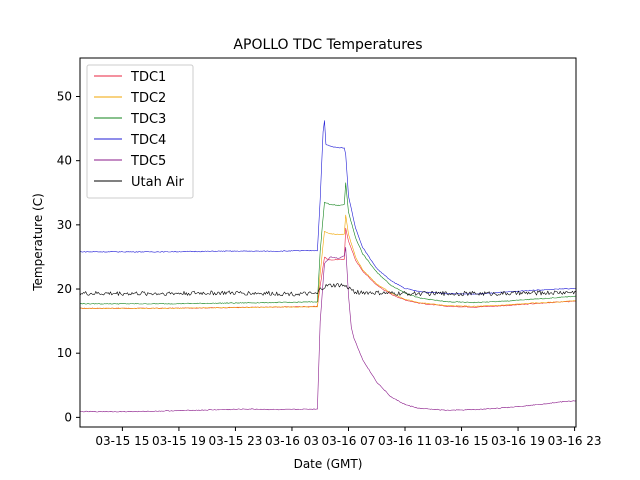 The height and width of the screenshot is (480, 640). I want to click on x-axis-label: Date (GMT), so click(328, 464).